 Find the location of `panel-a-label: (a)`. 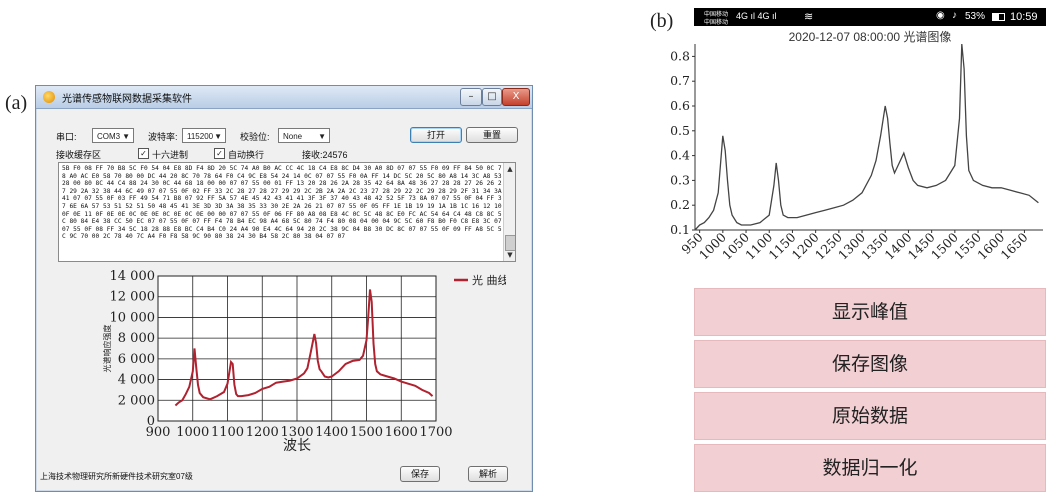

panel-a-label: (a) is located at coordinates (16, 103).